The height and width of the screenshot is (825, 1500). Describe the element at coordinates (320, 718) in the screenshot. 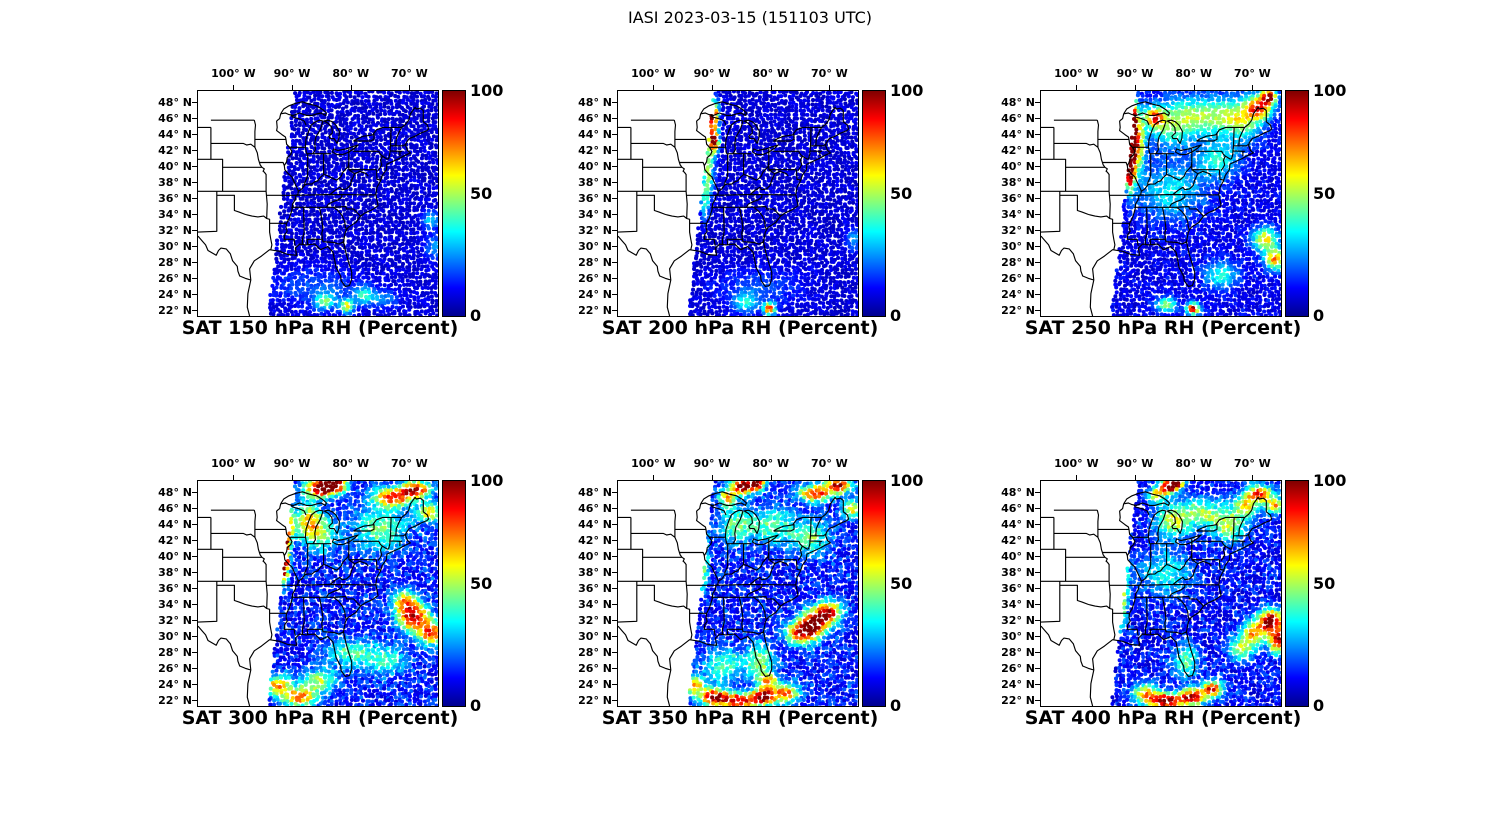

I see `panel-title: SAT 300 hPa RH (Percent)` at that location.